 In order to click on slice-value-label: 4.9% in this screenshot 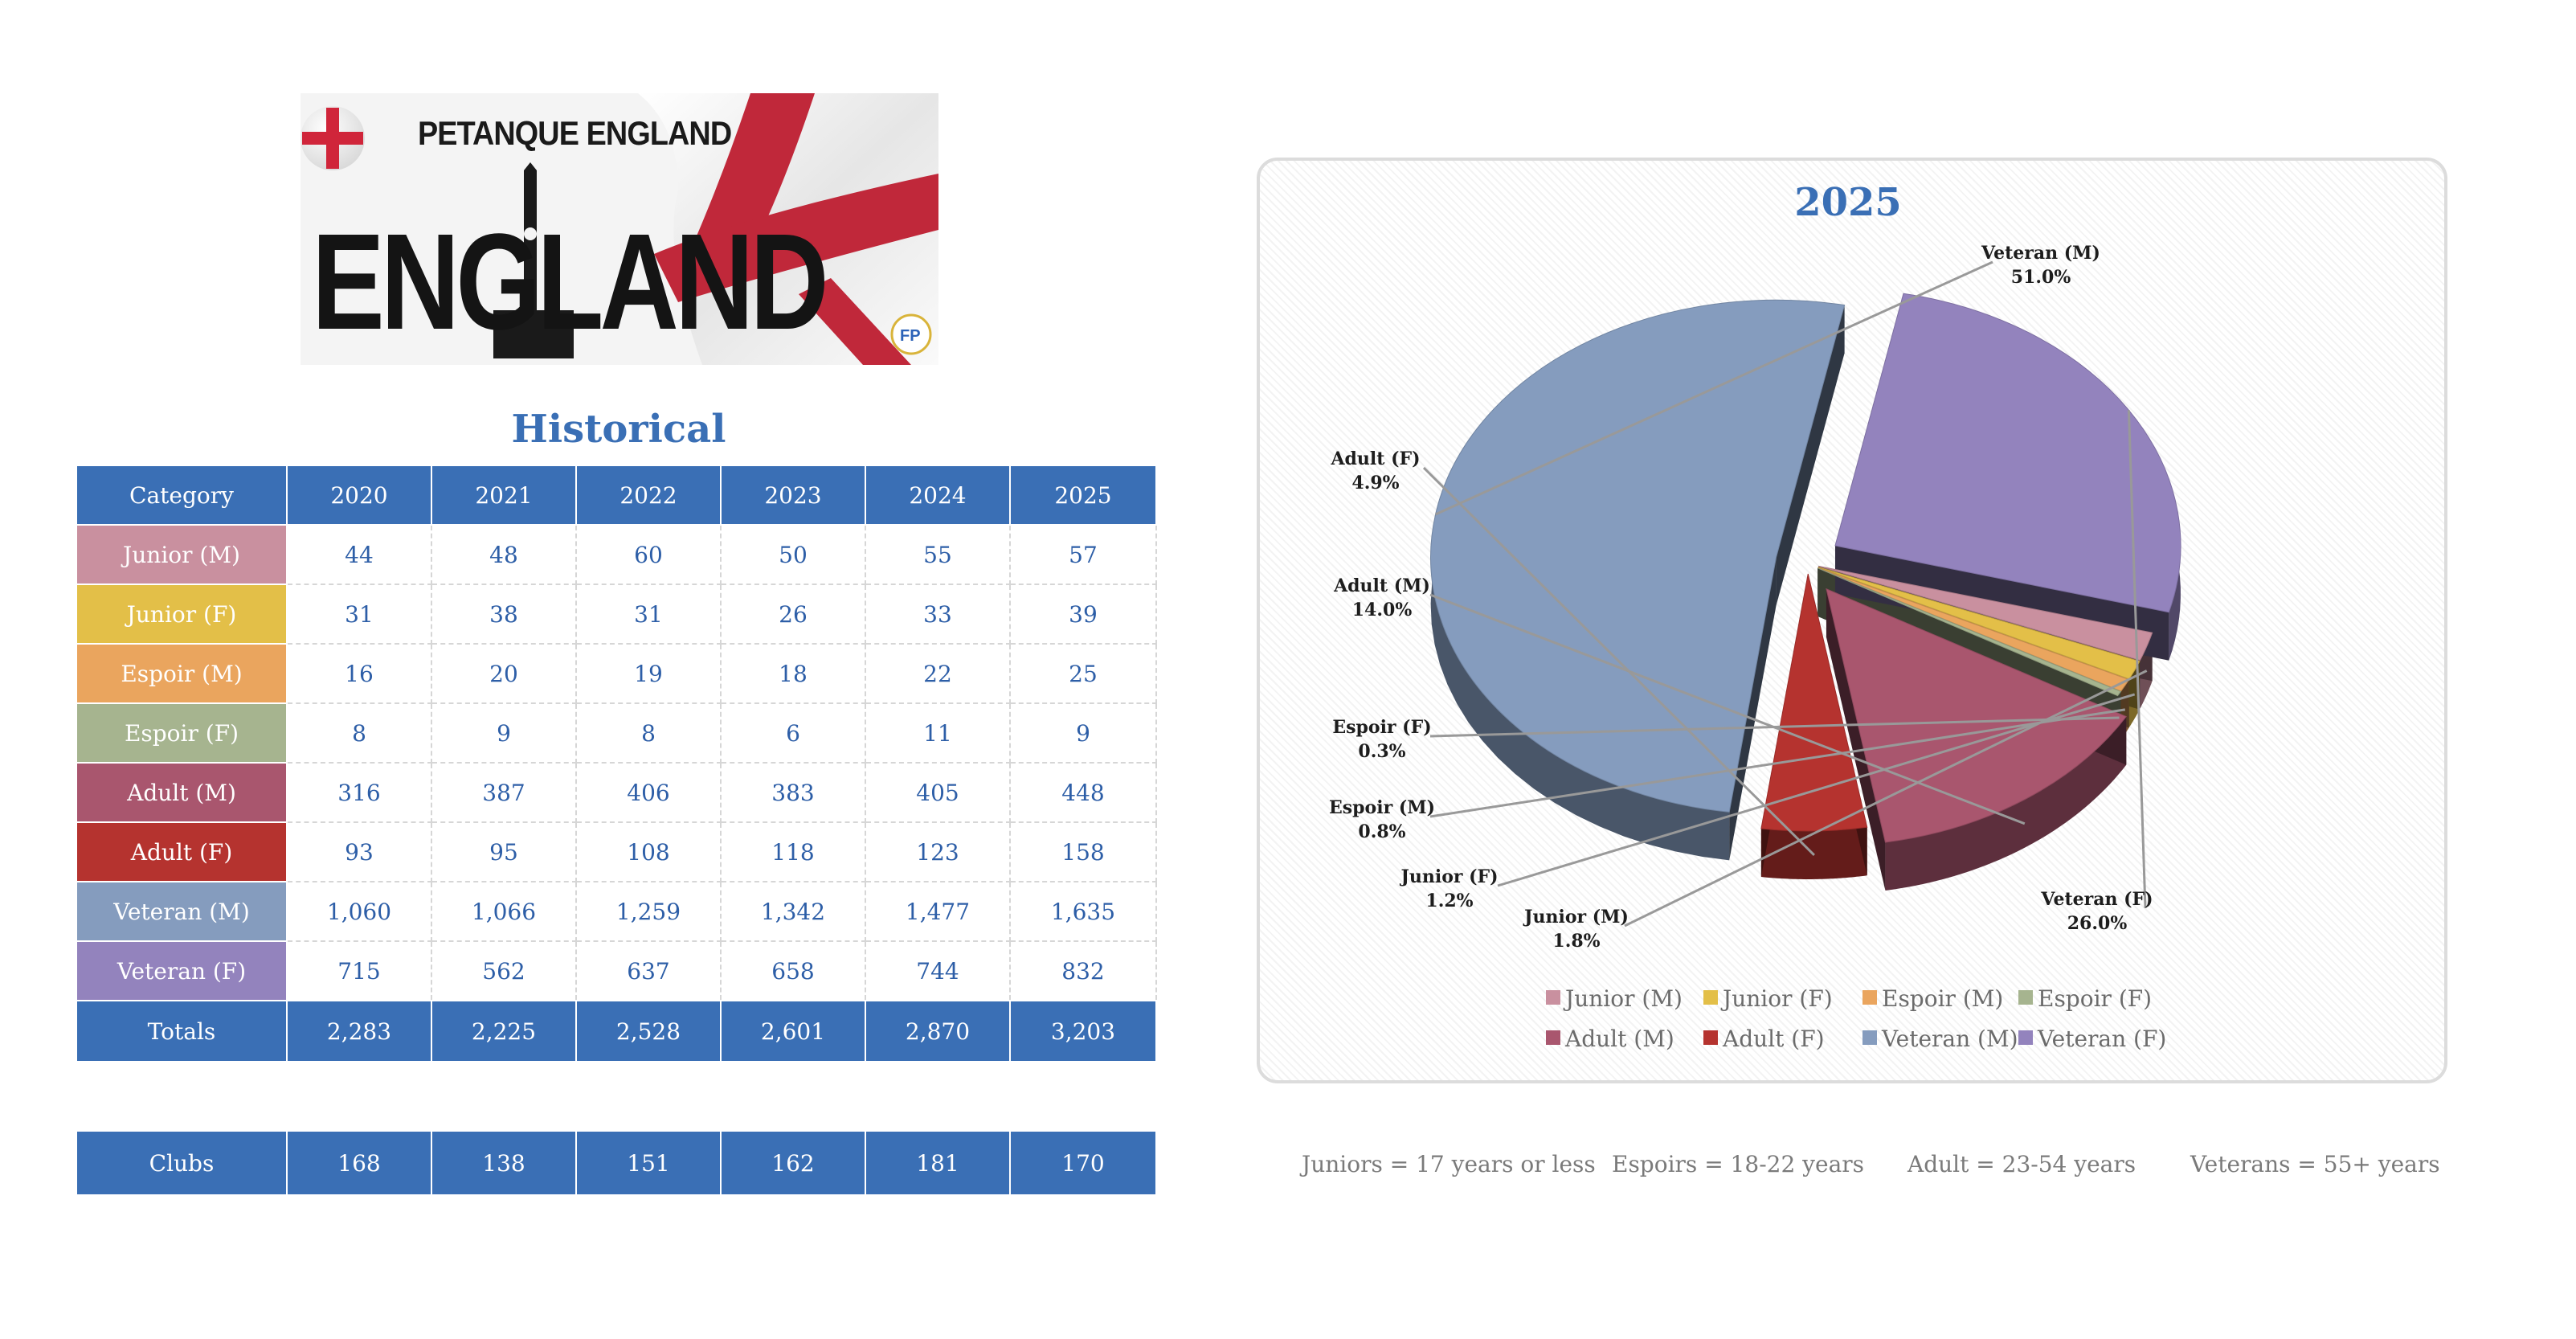, I will do `click(1375, 483)`.